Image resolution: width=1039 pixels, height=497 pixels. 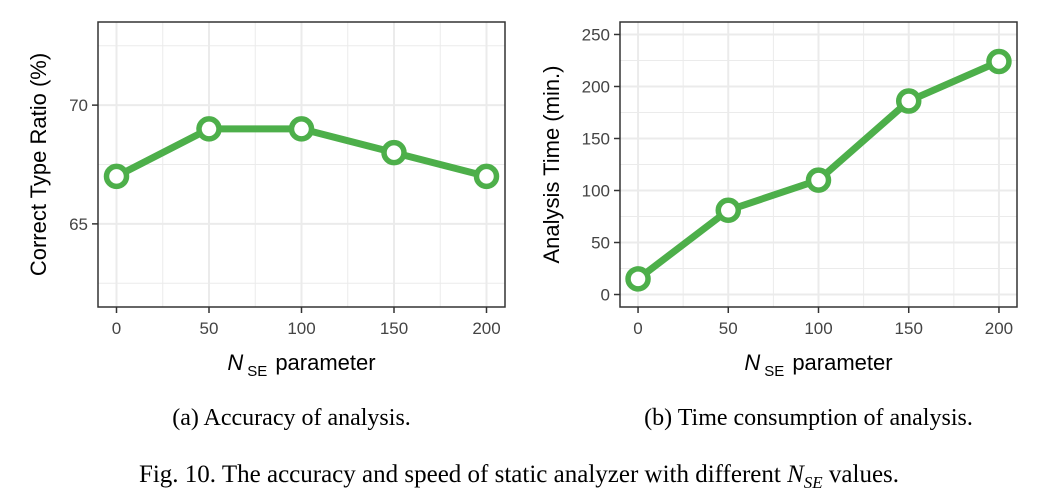 I want to click on y-tick-label: 65, so click(x=78, y=224).